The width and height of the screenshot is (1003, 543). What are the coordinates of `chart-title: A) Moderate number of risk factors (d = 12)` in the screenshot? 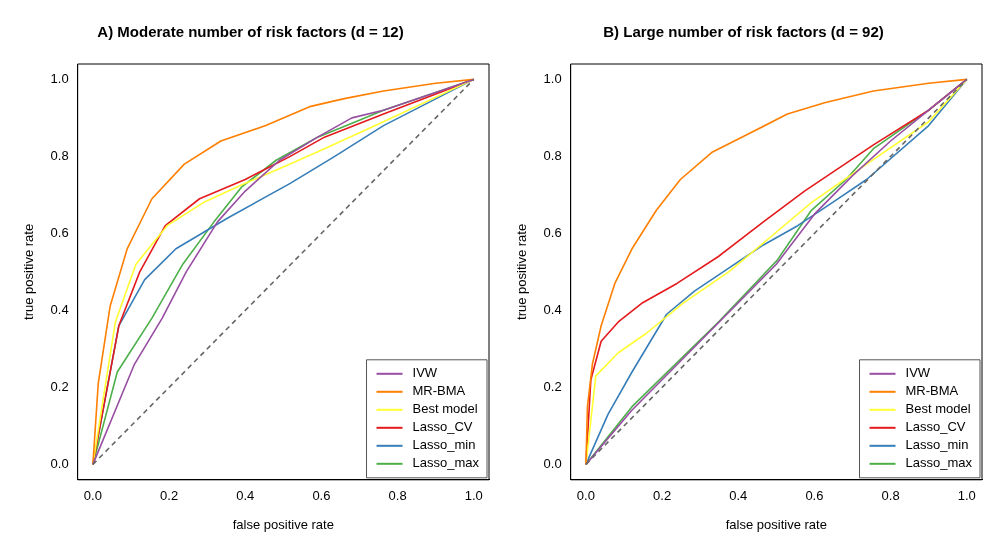 It's located at (250, 32).